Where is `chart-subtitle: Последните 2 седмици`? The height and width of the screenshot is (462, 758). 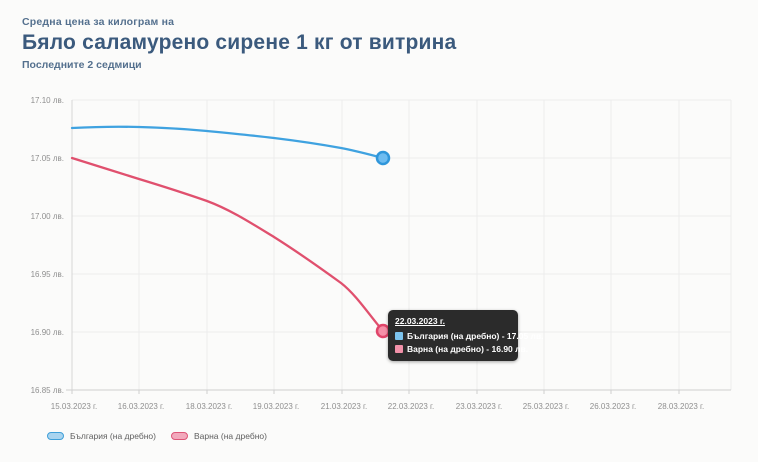
chart-subtitle: Последните 2 седмици is located at coordinates (82, 65).